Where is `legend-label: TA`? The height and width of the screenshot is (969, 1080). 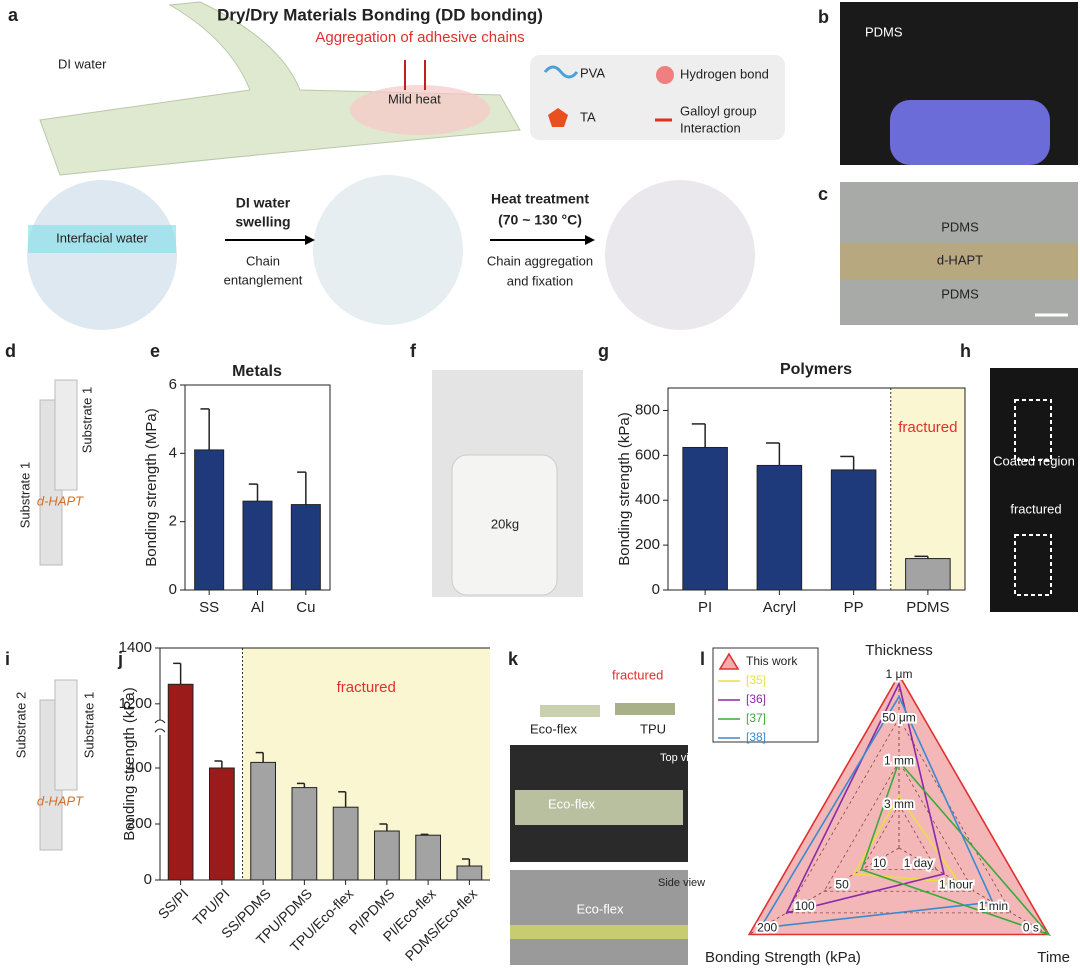 legend-label: TA is located at coordinates (588, 116).